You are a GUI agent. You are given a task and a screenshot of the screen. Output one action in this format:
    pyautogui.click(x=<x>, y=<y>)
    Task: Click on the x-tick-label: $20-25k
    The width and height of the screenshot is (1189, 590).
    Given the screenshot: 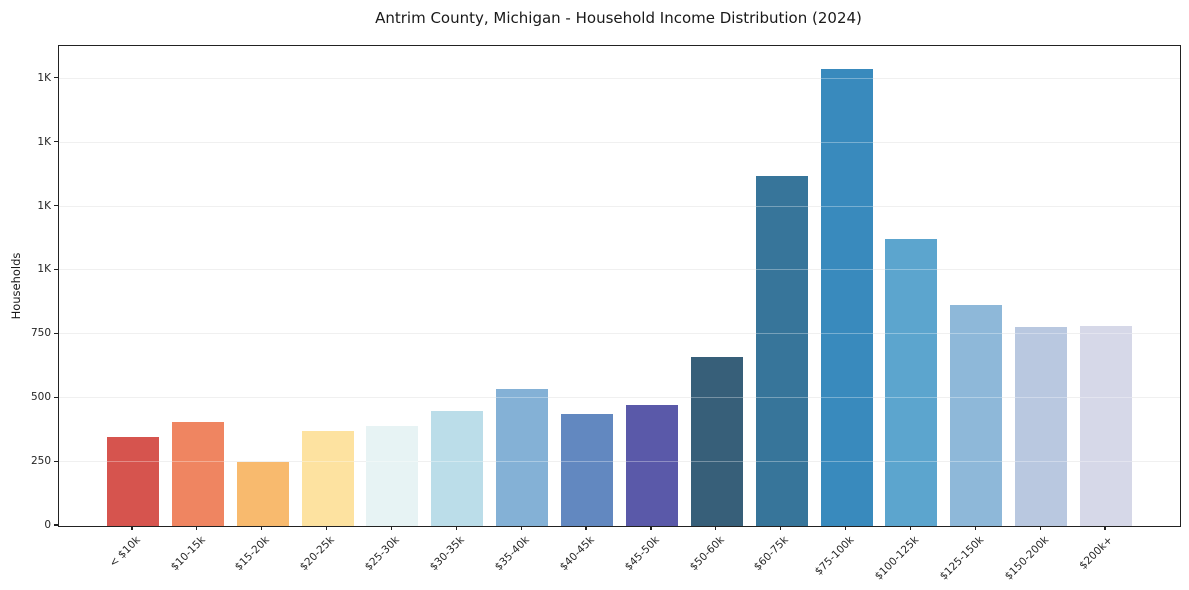 What is the action you would take?
    pyautogui.click(x=318, y=554)
    